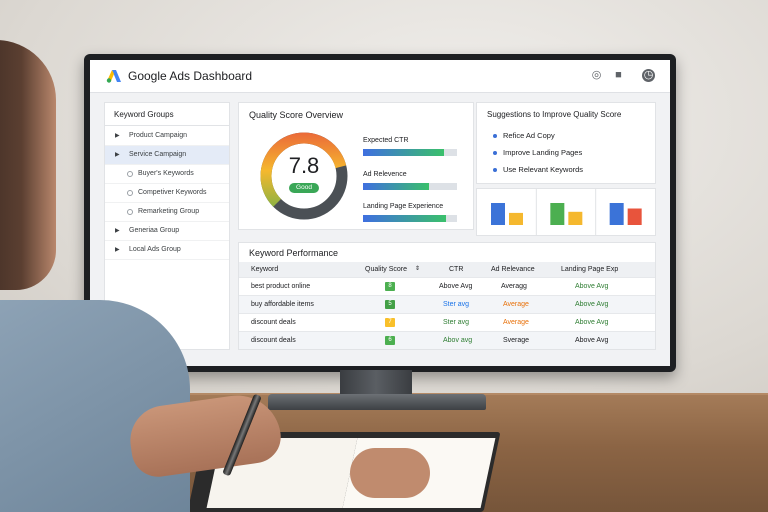 This screenshot has width=768, height=512. I want to click on score-badge: 8, so click(390, 286).